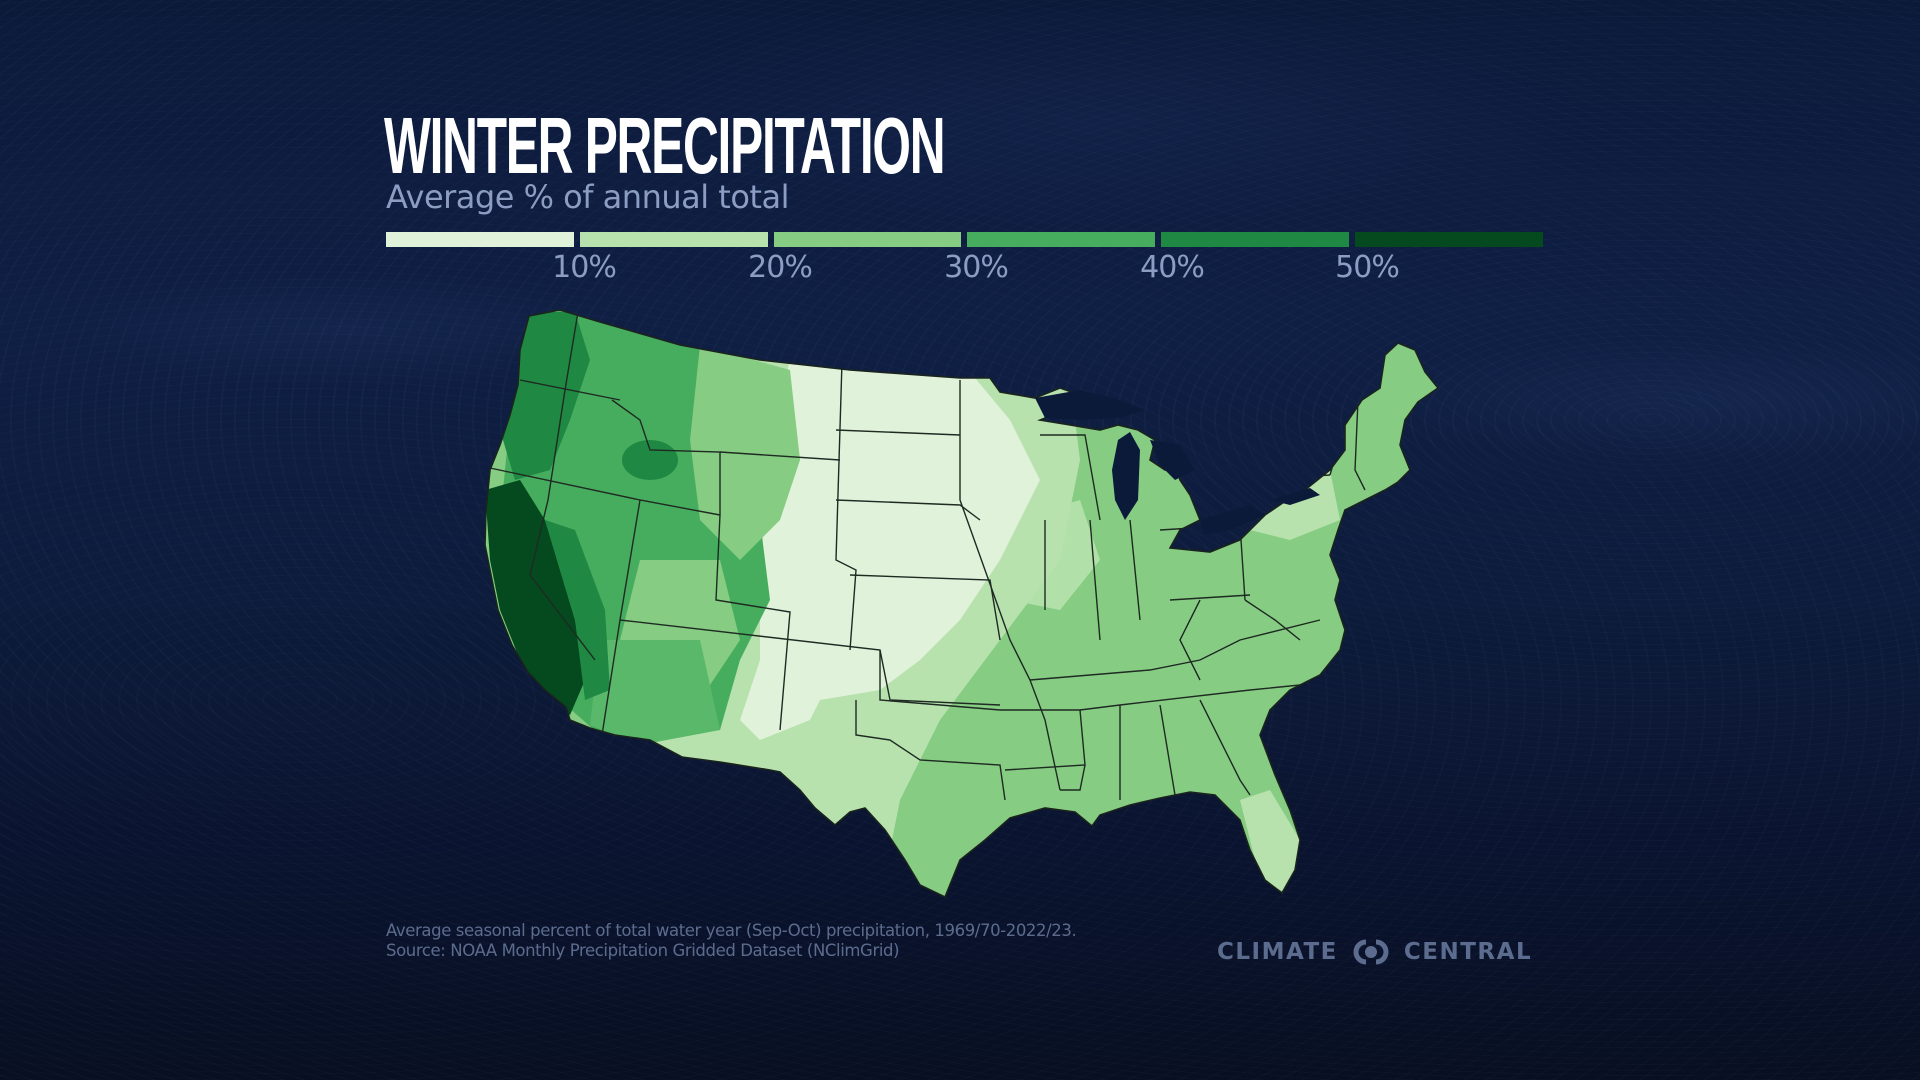  Describe the element at coordinates (1172, 267) in the screenshot. I see `legend-label-40: 40%` at that location.